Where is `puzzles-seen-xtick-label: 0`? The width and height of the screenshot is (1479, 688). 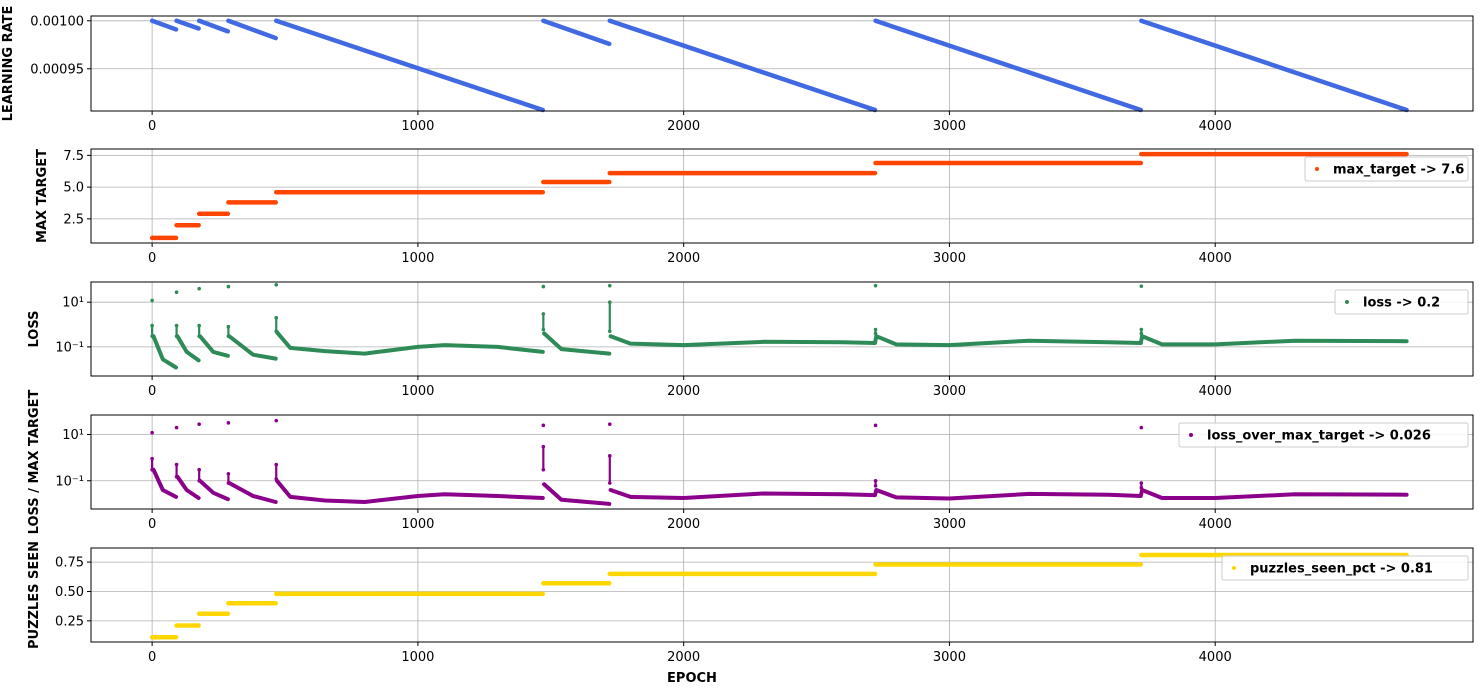 puzzles-seen-xtick-label: 0 is located at coordinates (152, 657).